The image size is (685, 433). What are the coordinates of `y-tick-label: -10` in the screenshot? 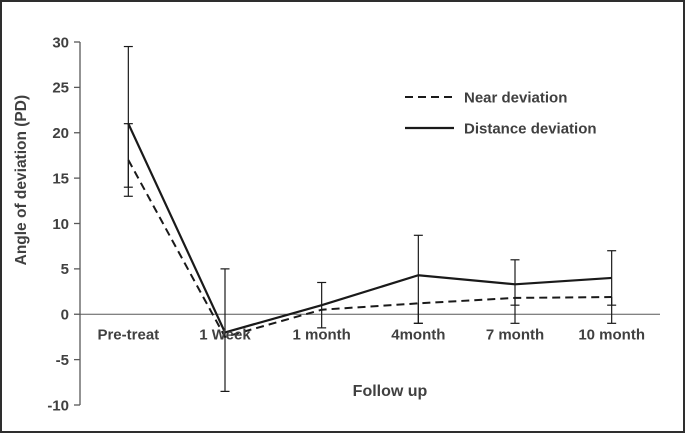 It's located at (58, 405).